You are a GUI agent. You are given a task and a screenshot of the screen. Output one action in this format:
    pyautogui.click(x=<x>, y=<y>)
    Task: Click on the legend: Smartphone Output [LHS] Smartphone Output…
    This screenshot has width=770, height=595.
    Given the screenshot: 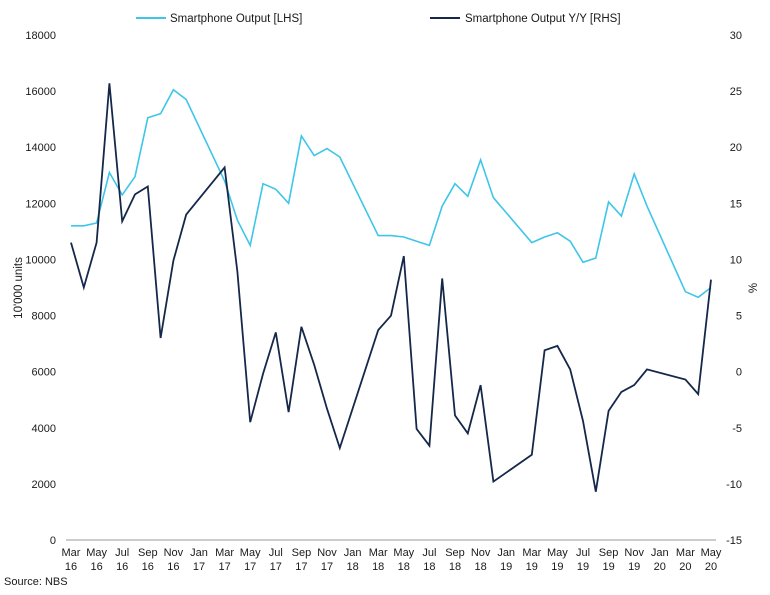 What is the action you would take?
    pyautogui.click(x=378, y=19)
    